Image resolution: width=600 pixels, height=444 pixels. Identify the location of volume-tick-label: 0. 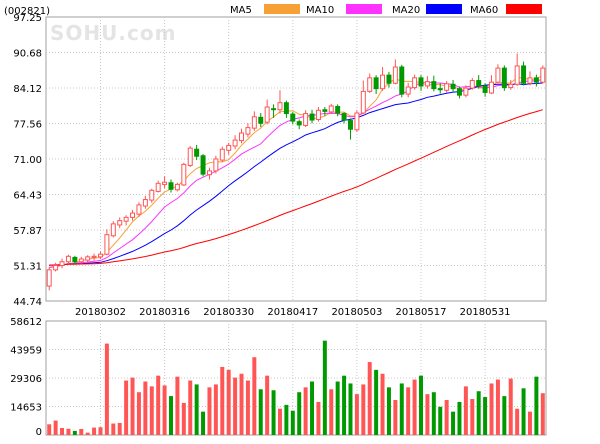
(39, 432).